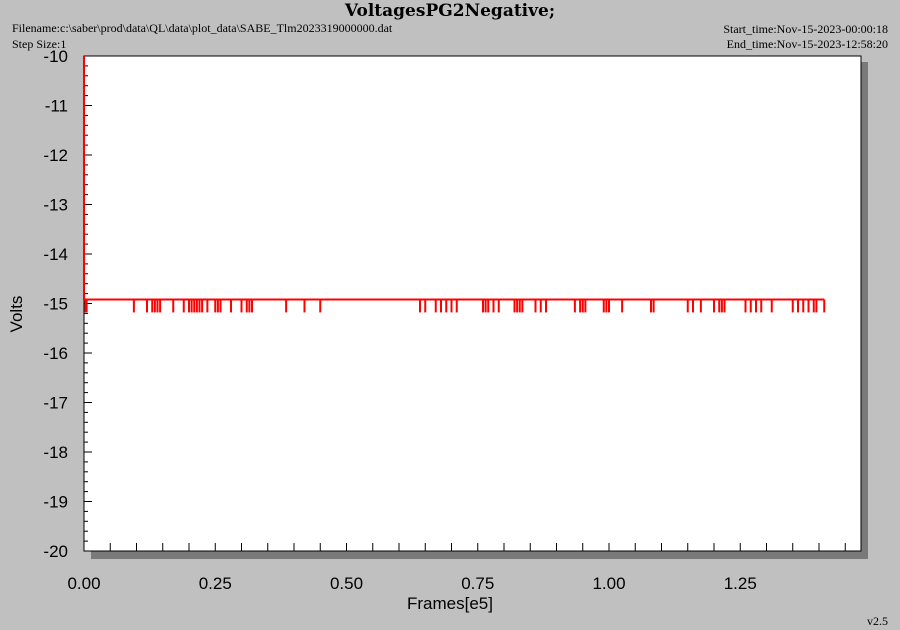 This screenshot has height=630, width=900. I want to click on chart-title: VoltagesPG2Negative;, so click(450, 11).